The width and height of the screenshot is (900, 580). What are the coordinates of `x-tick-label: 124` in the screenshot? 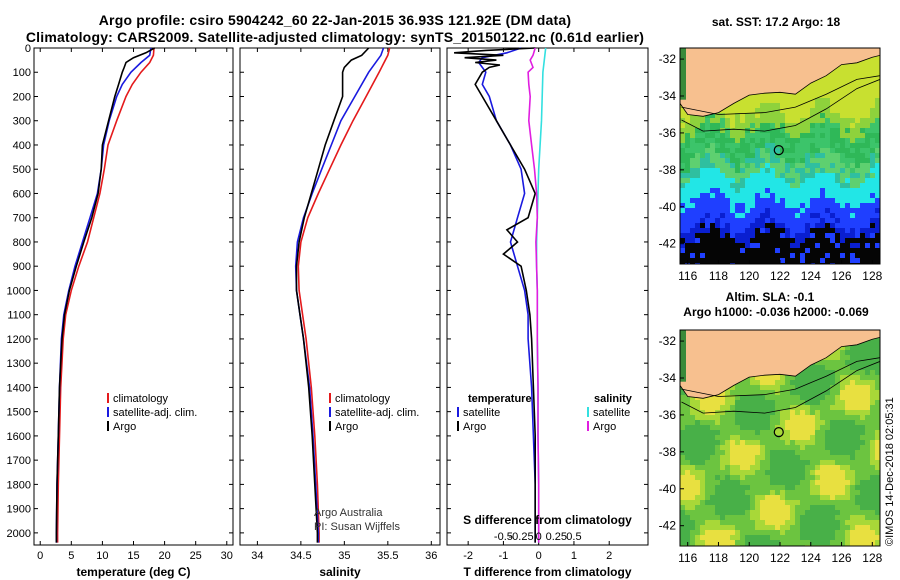 It's located at (811, 558).